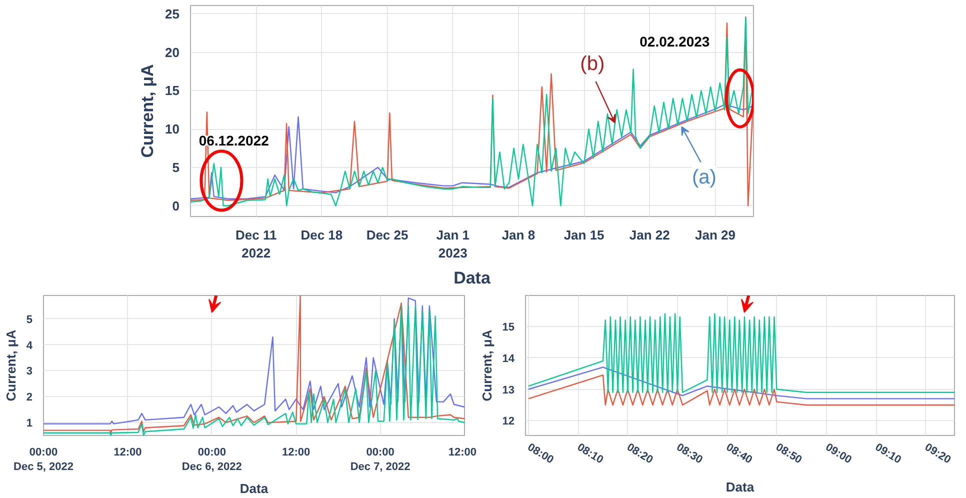  I want to click on x-tick-label: Jan 29, so click(715, 235).